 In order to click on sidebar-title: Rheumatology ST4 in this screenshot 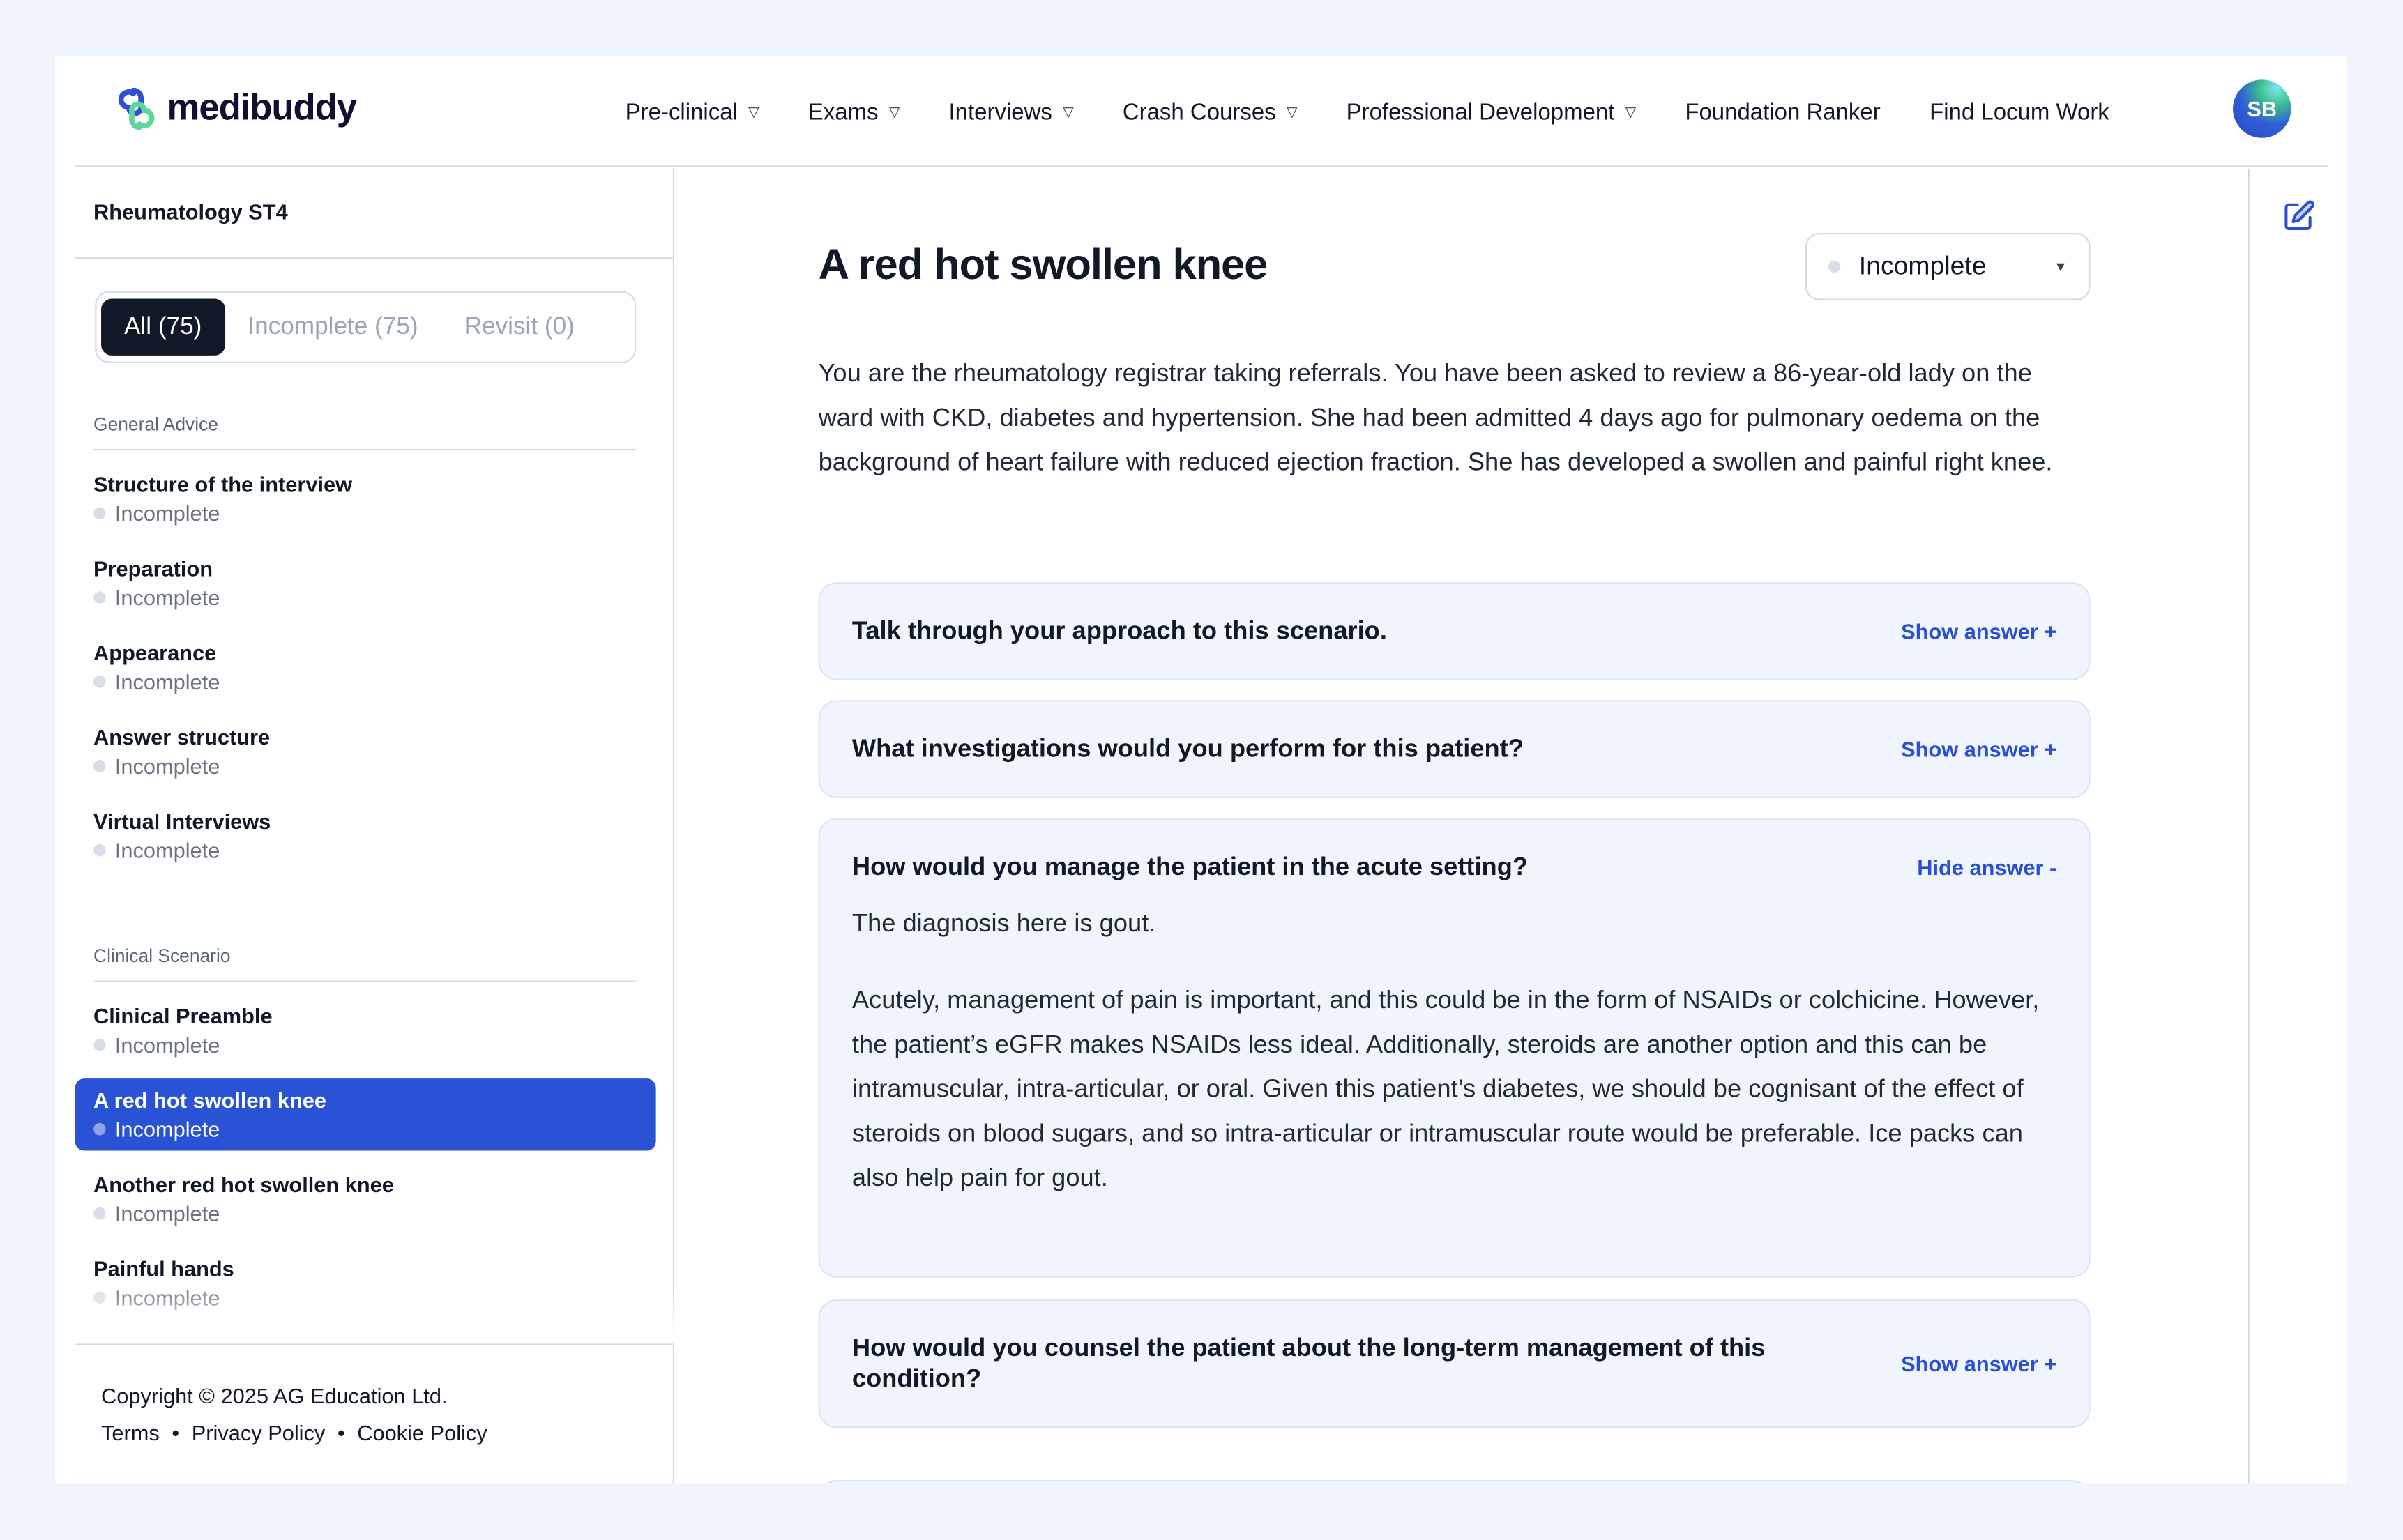, I will do `click(190, 211)`.